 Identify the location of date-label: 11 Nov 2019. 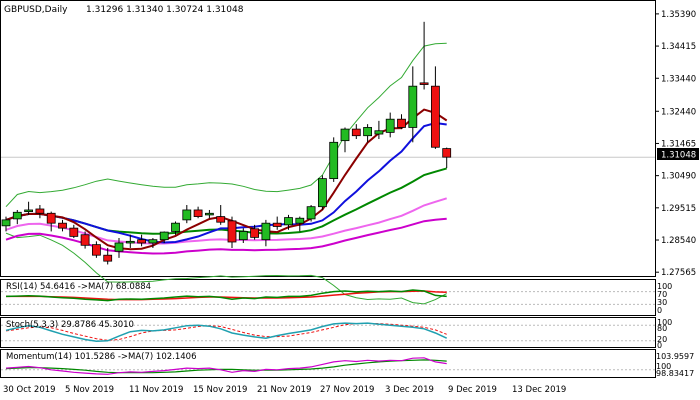
(156, 390).